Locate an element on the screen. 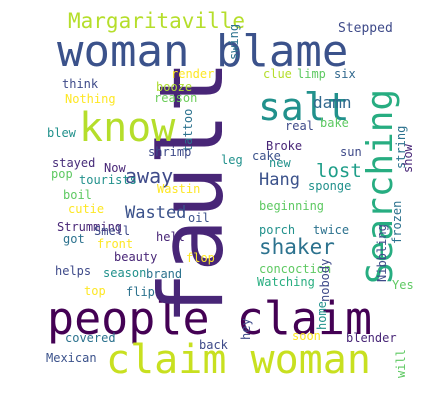  word-soon: soon is located at coordinates (306, 336).